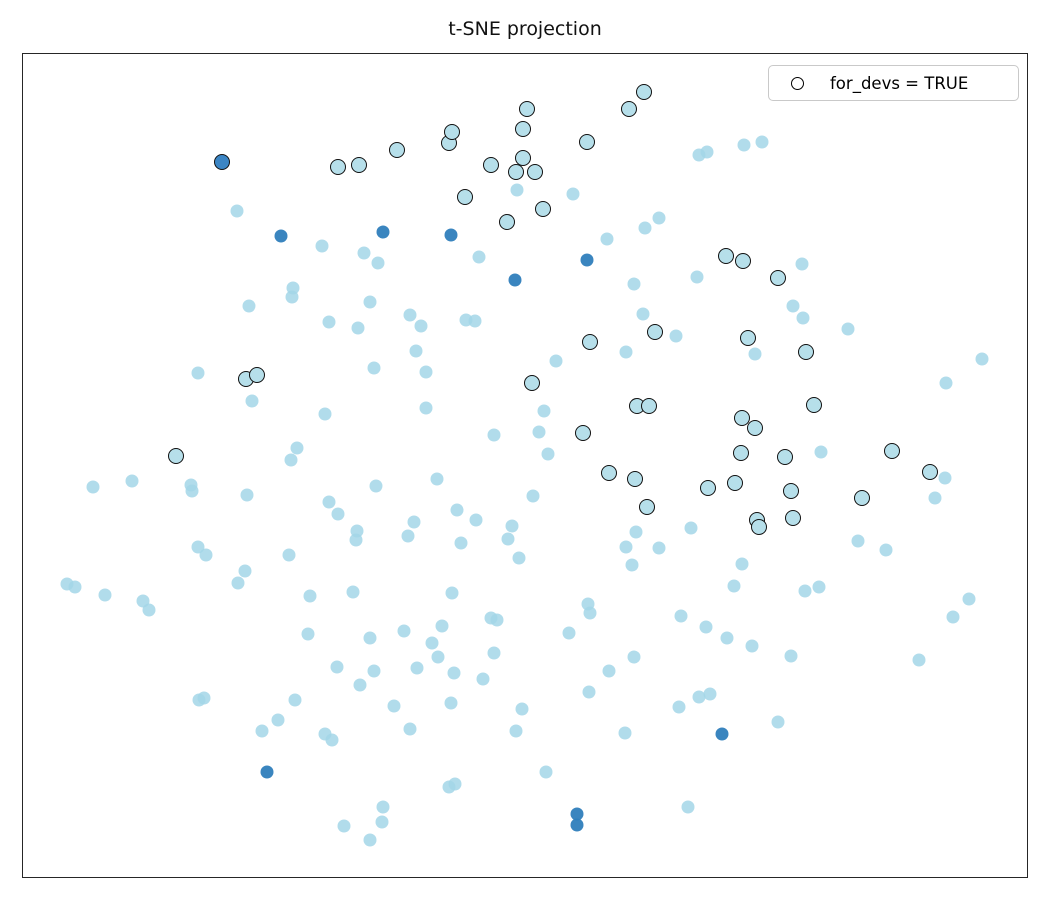 Image resolution: width=1050 pixels, height=900 pixels. I want to click on legend: for_devs = TRUE, so click(893, 83).